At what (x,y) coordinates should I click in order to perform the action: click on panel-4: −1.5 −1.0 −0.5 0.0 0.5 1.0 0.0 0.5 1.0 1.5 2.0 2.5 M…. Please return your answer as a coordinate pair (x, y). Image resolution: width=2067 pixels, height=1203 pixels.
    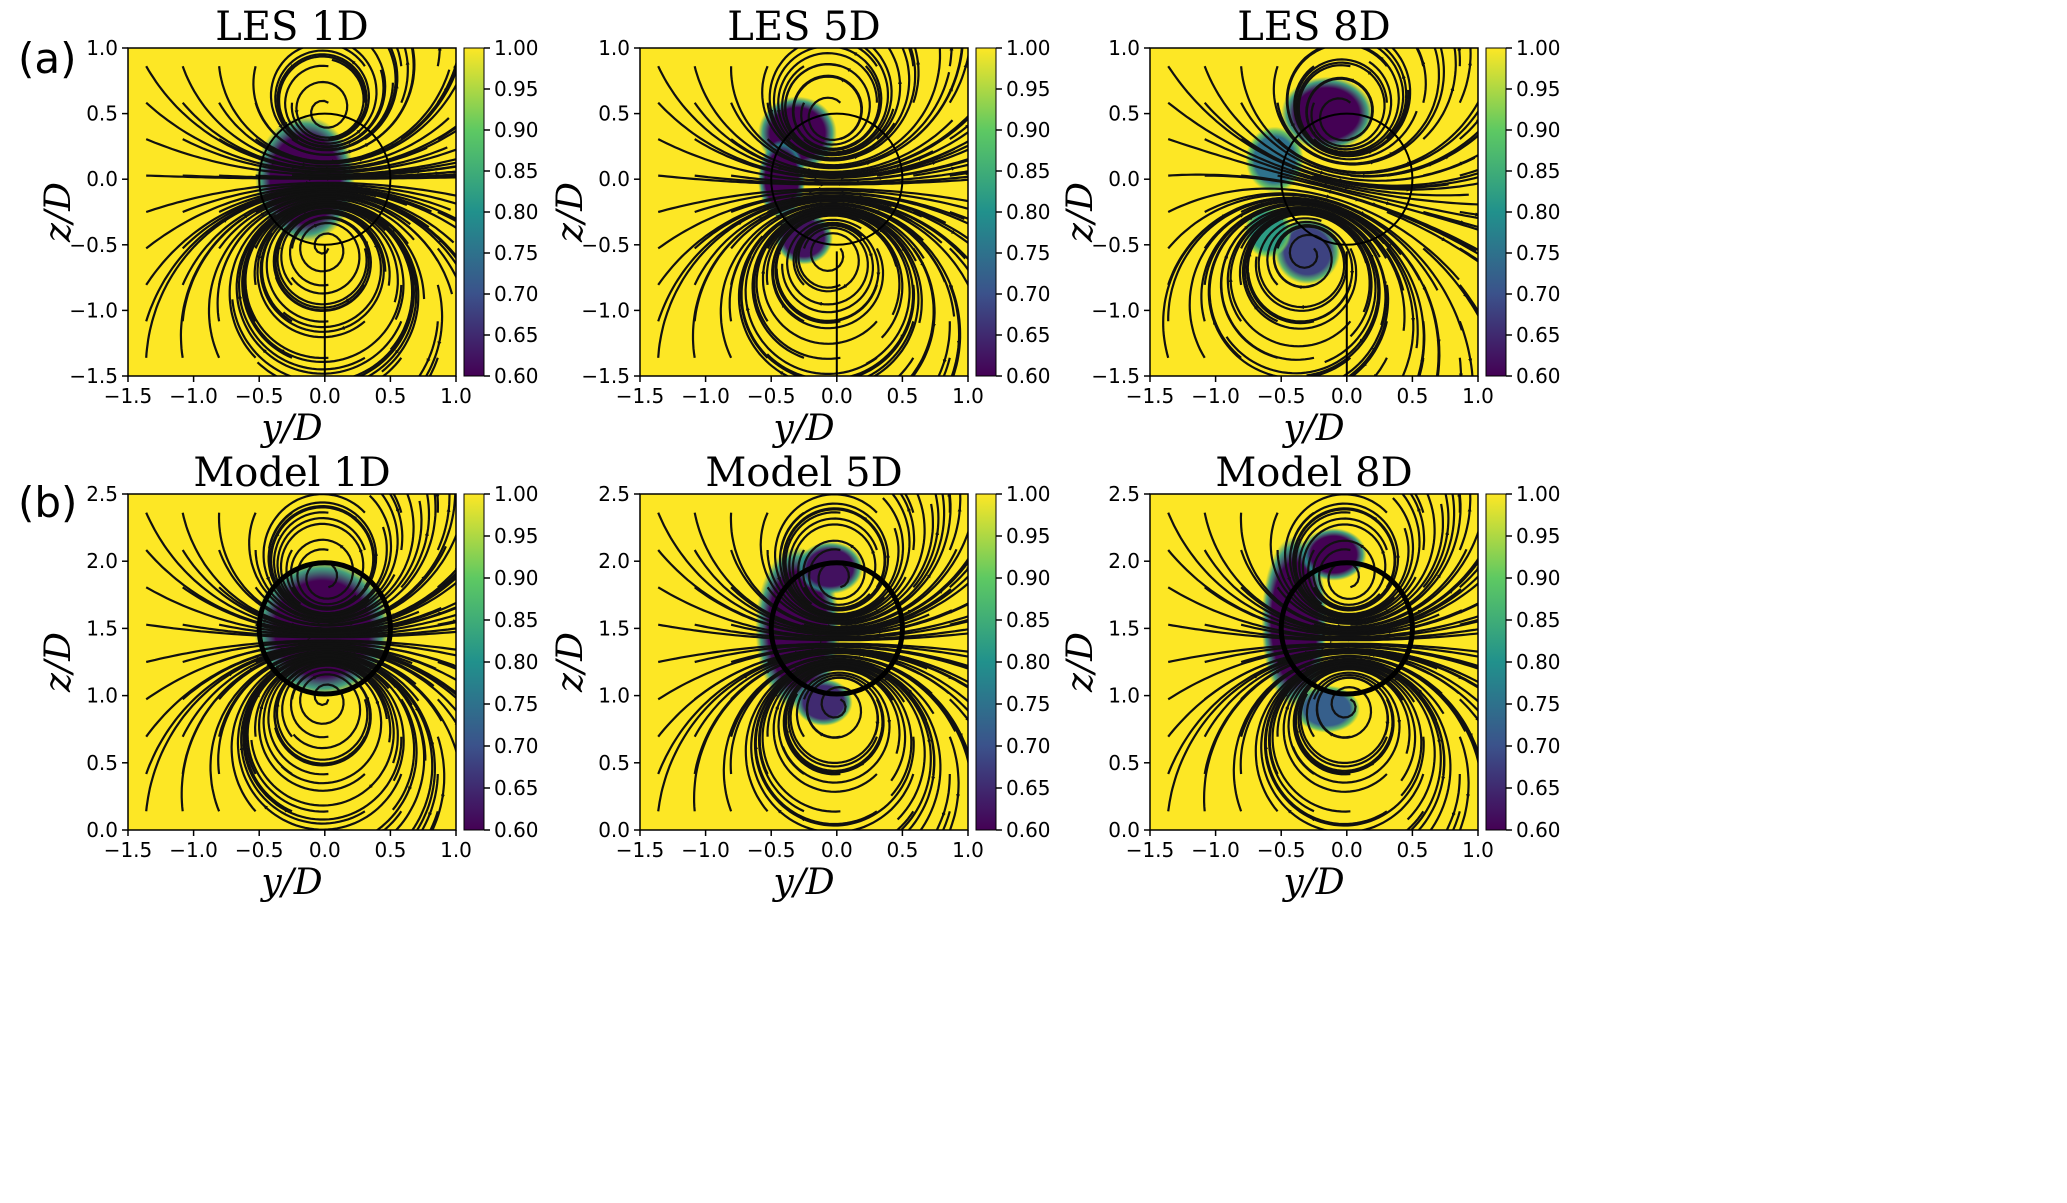
    Looking at the image, I should click on (288, 676).